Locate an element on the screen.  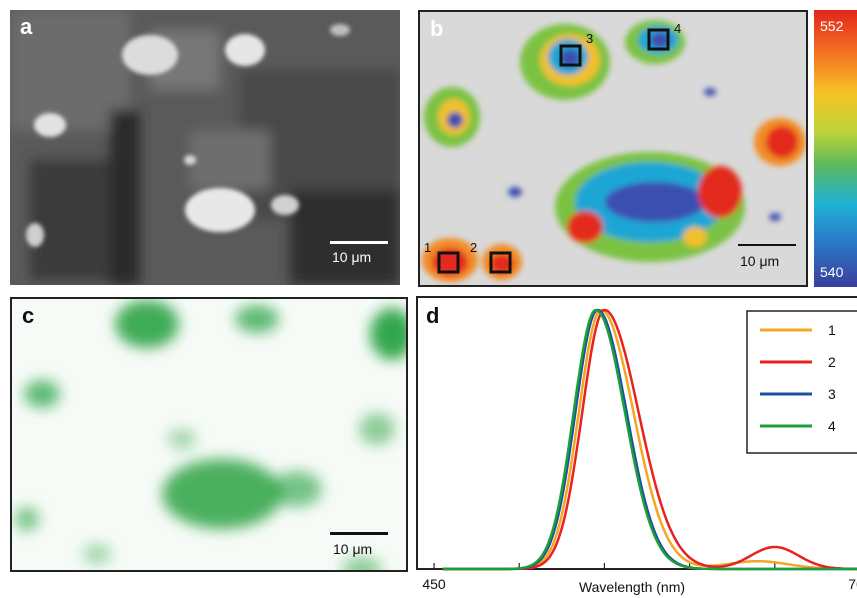
panel-c-scale-bar is located at coordinates (359, 533).